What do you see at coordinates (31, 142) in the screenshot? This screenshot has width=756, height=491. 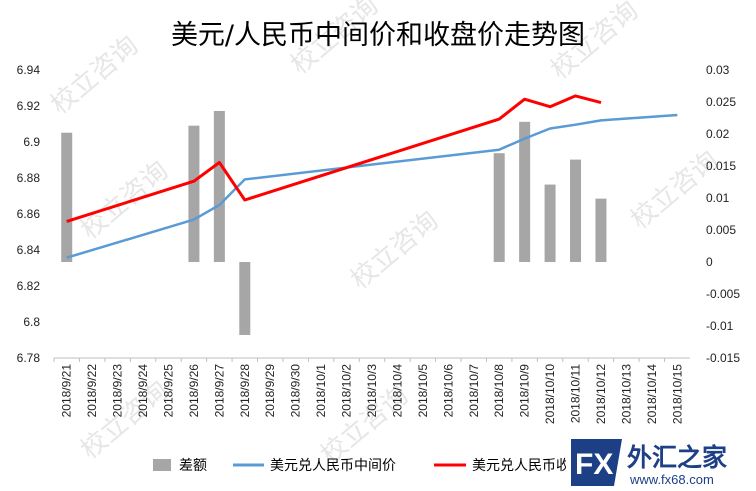 I see `y-left-tick-label: 6.9` at bounding box center [31, 142].